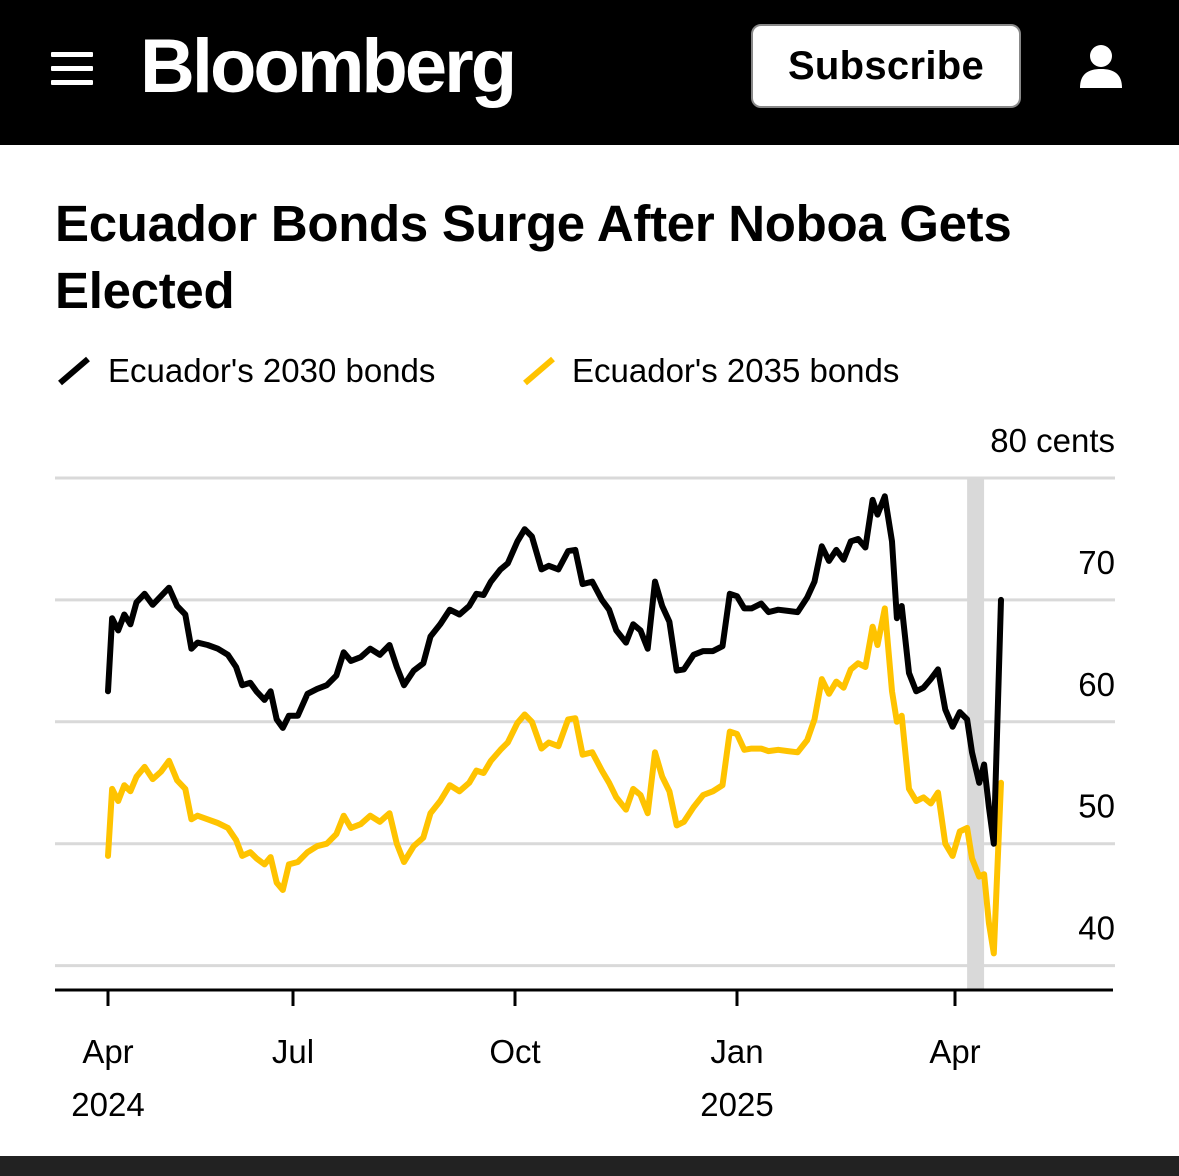 This screenshot has height=1176, width=1179. Describe the element at coordinates (886, 66) in the screenshot. I see `subscribe-button: Subscribe` at that location.